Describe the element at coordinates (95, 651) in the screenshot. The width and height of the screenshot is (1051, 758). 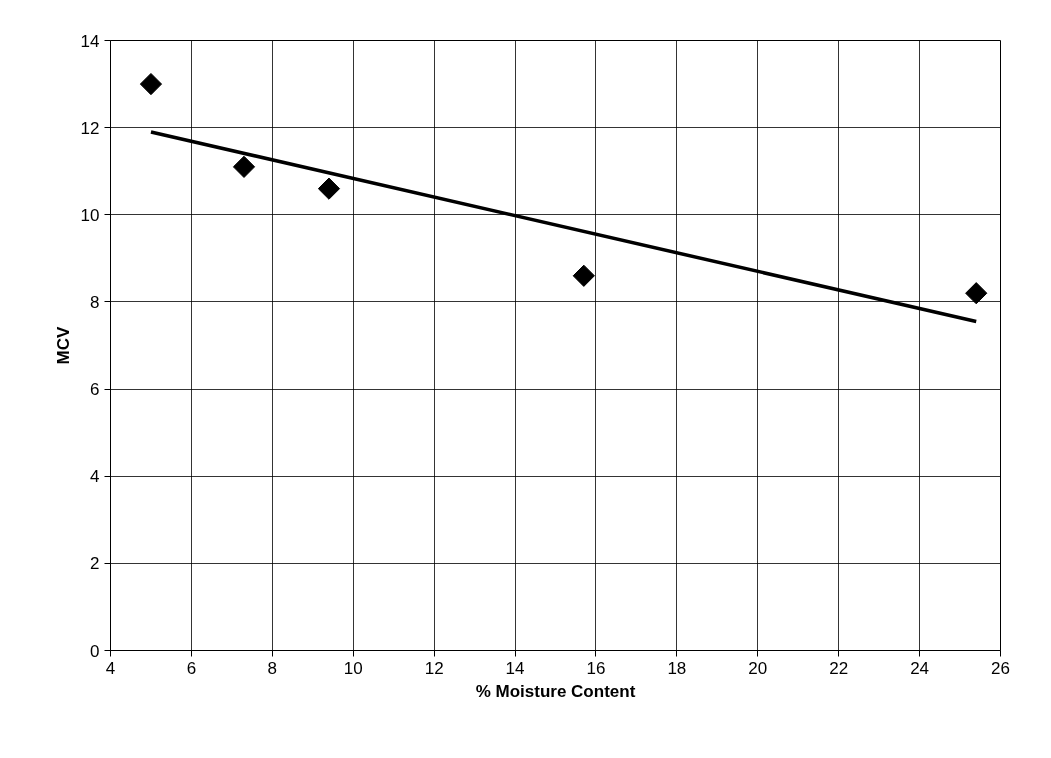
I see `y-tick-label: 0` at that location.